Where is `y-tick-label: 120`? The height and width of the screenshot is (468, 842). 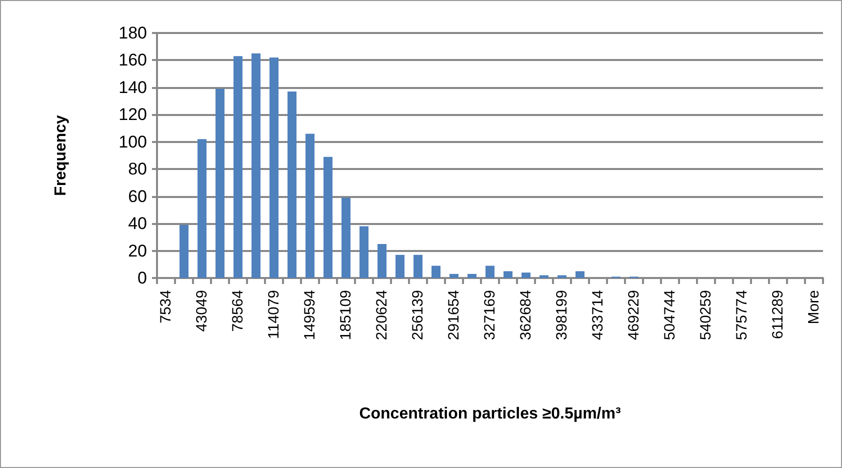
y-tick-label: 120 is located at coordinates (132, 114).